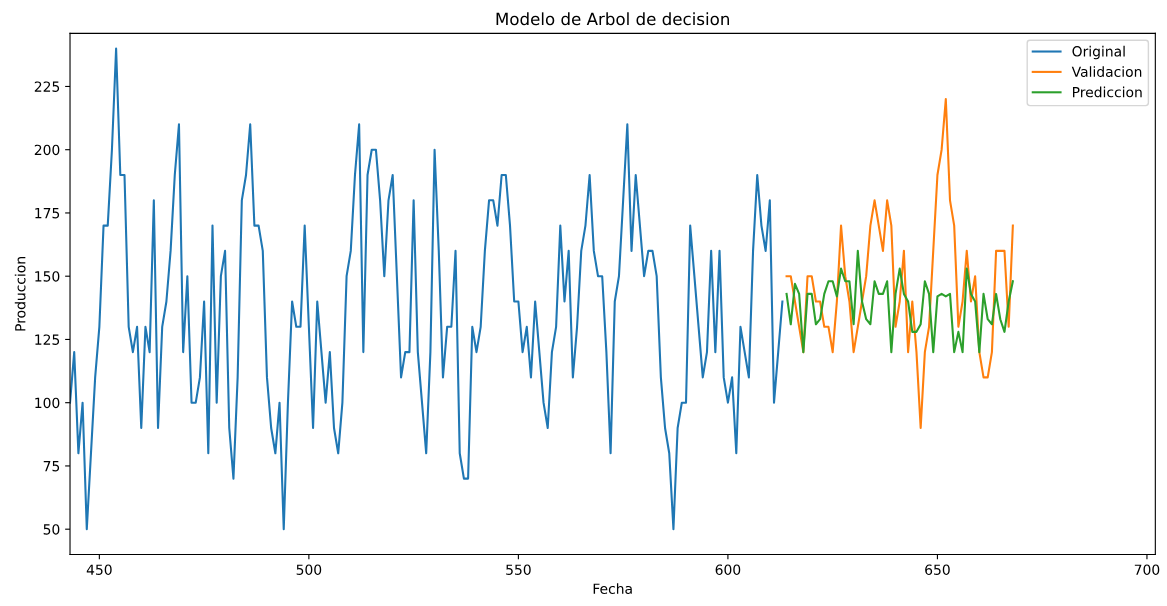 Image resolution: width=1167 pixels, height=606 pixels. What do you see at coordinates (47, 276) in the screenshot?
I see `y-tick-label: 150` at bounding box center [47, 276].